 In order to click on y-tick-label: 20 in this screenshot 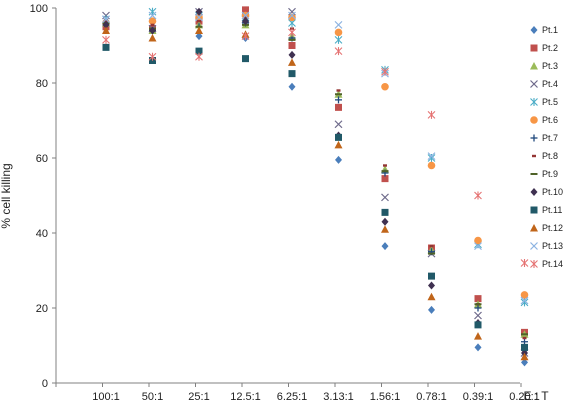, I will do `click(42, 309)`.